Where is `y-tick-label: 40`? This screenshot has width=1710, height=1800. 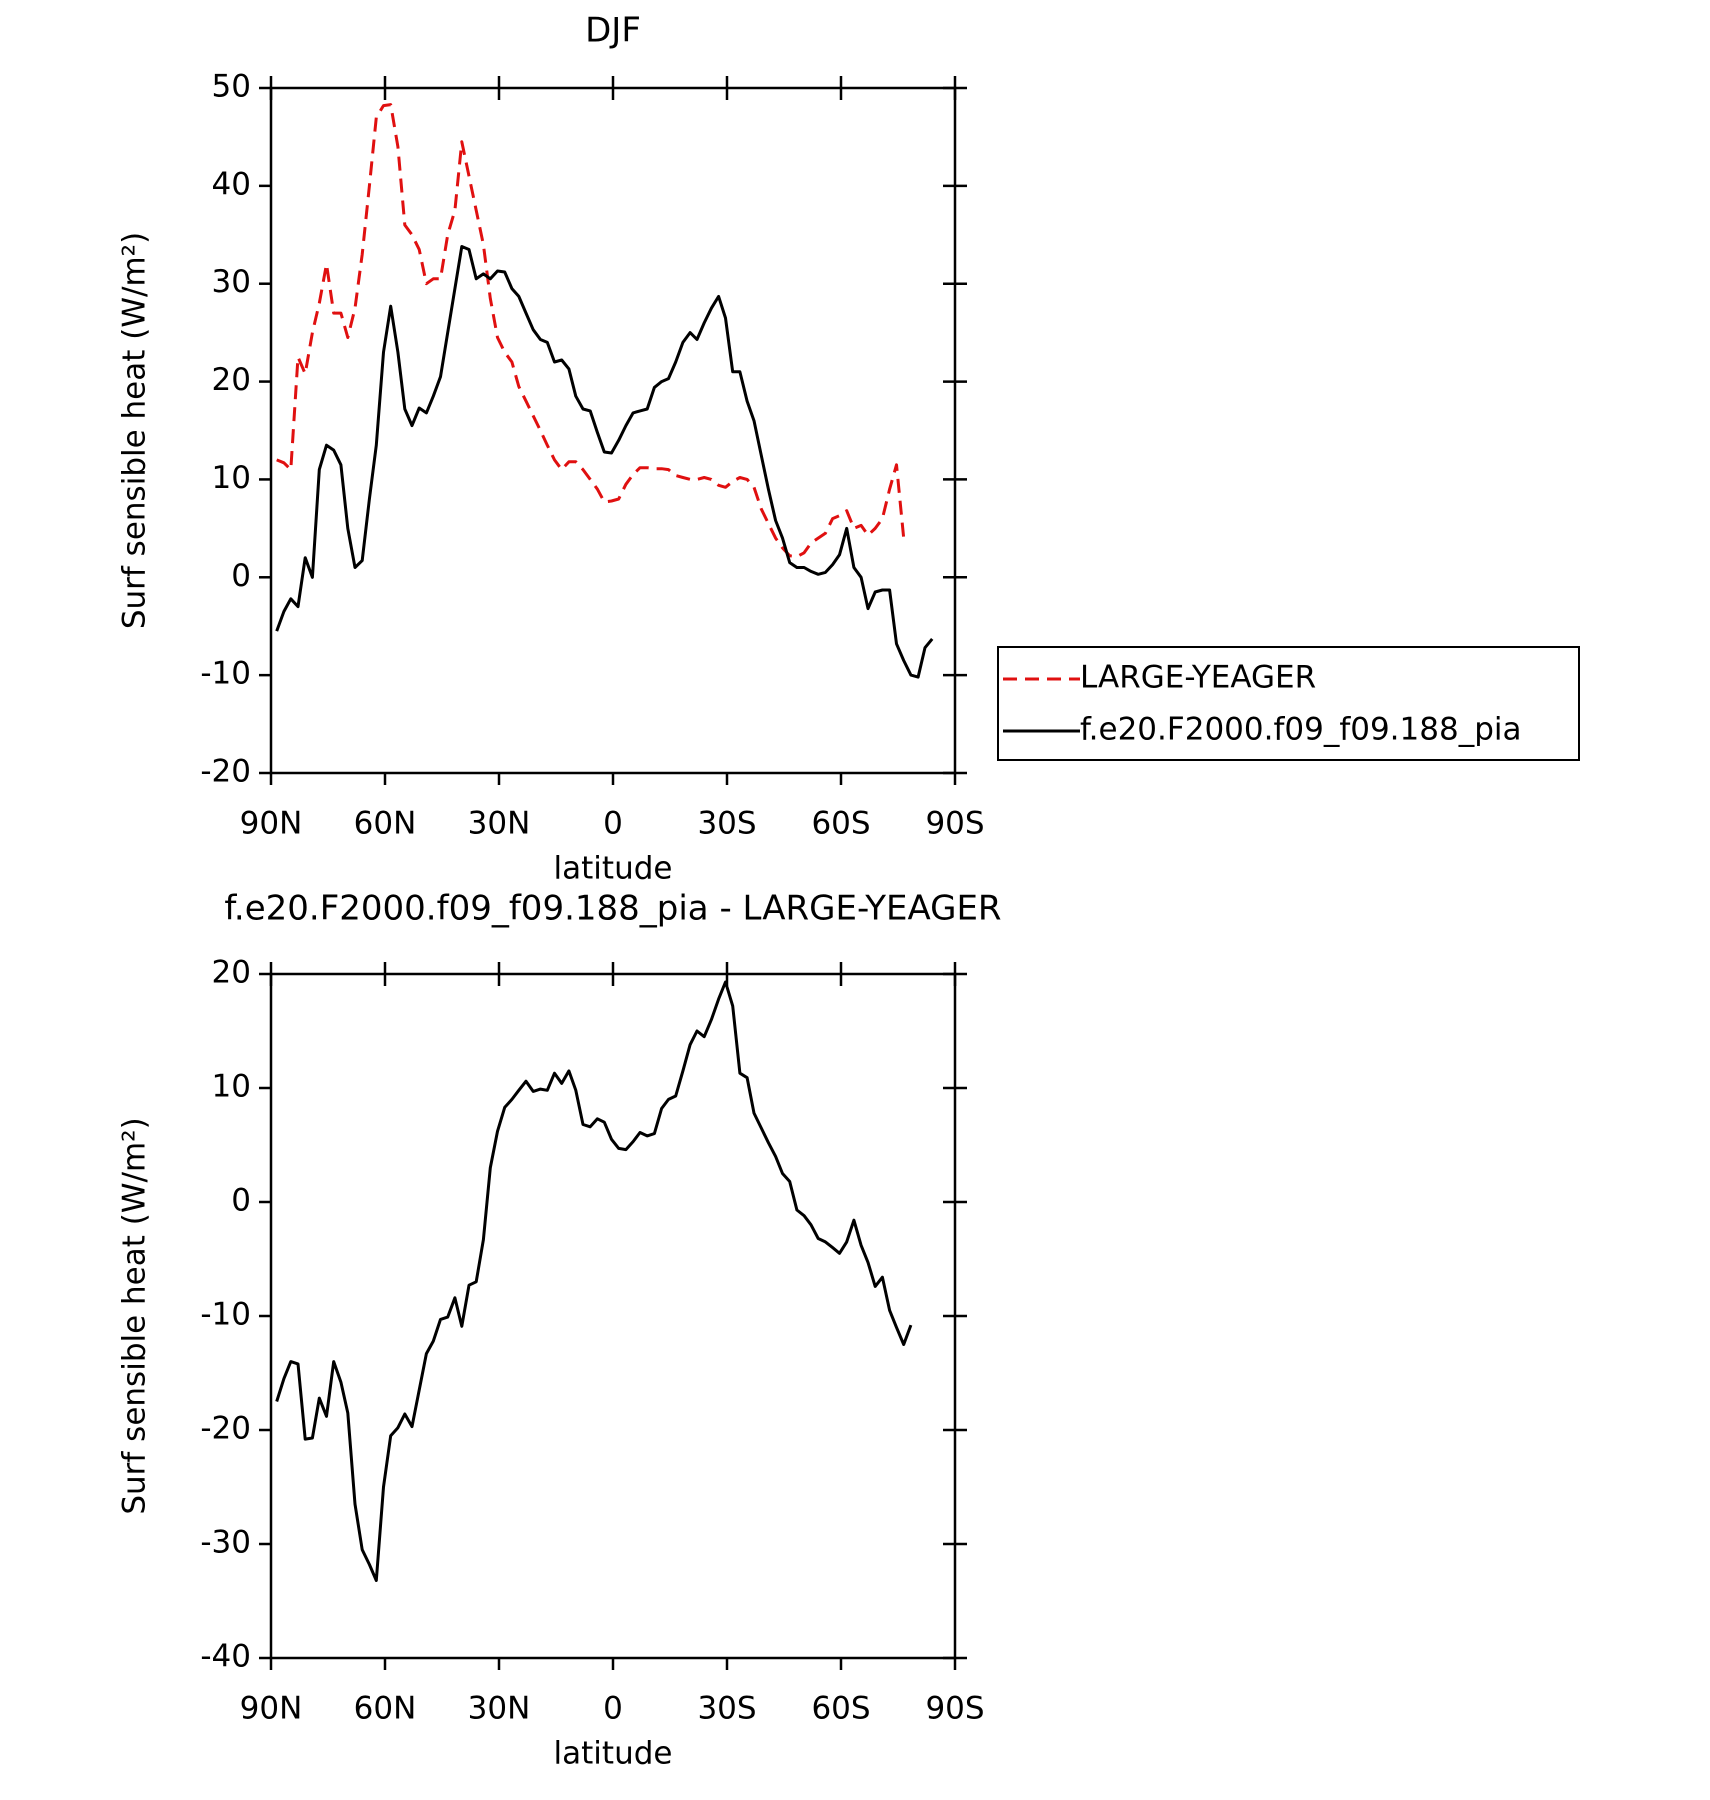 y-tick-label: 40 is located at coordinates (231, 184).